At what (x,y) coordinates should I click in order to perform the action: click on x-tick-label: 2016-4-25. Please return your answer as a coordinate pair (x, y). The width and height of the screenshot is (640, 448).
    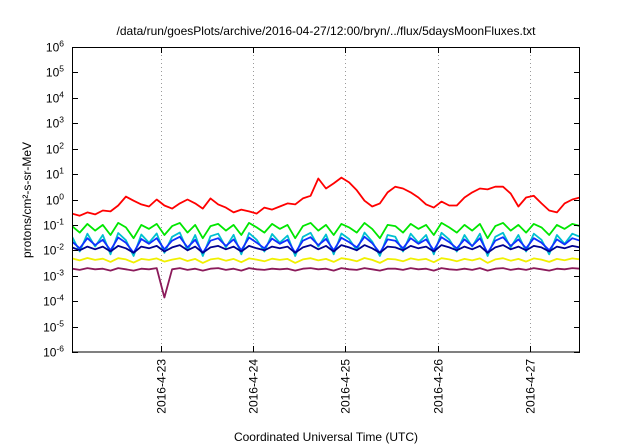
    Looking at the image, I should click on (346, 386).